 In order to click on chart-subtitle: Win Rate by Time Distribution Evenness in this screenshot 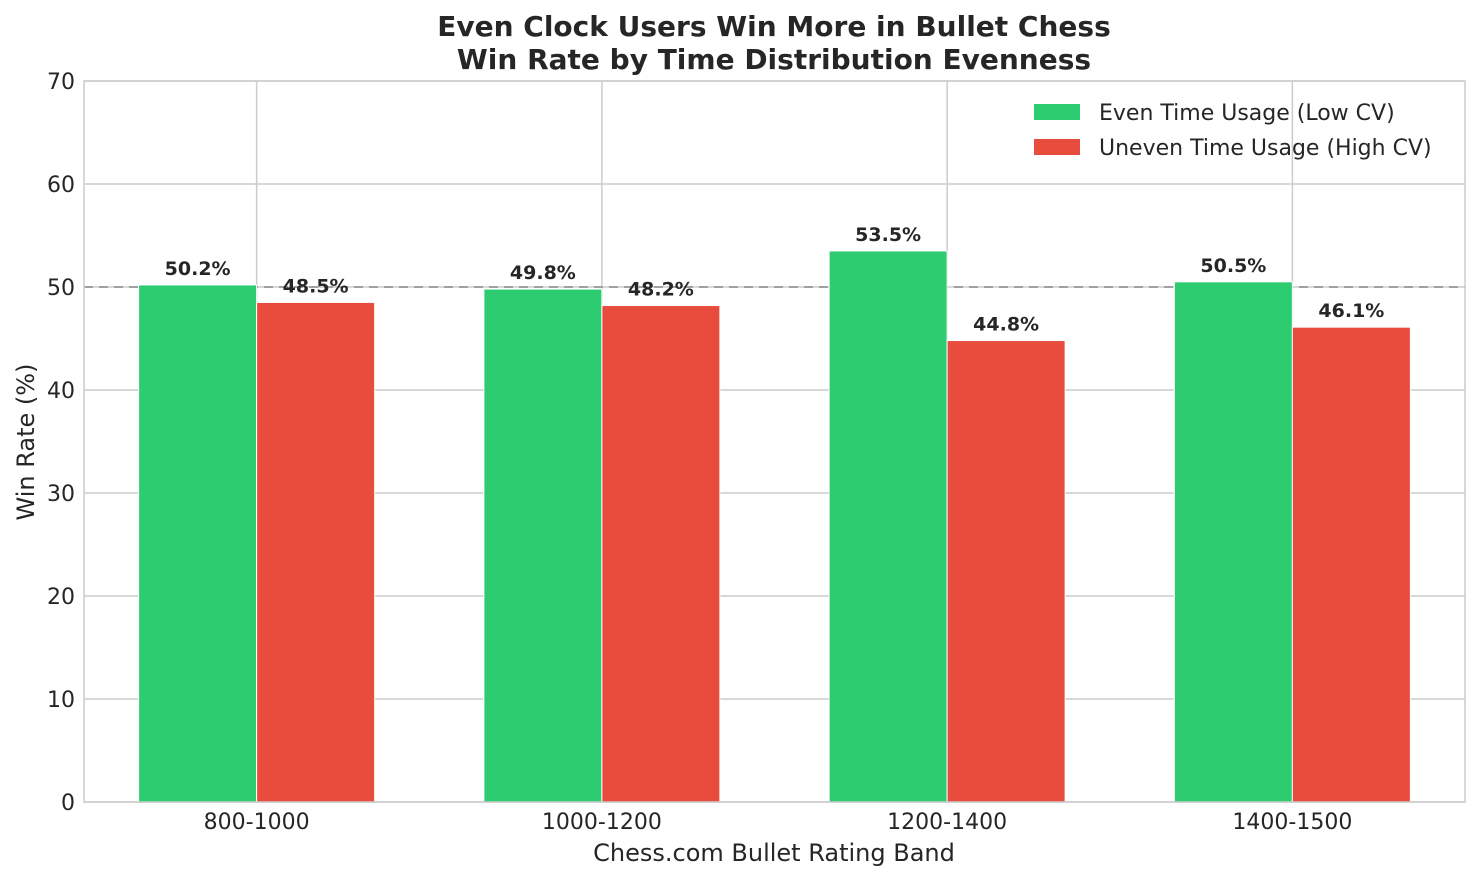, I will do `click(774, 59)`.